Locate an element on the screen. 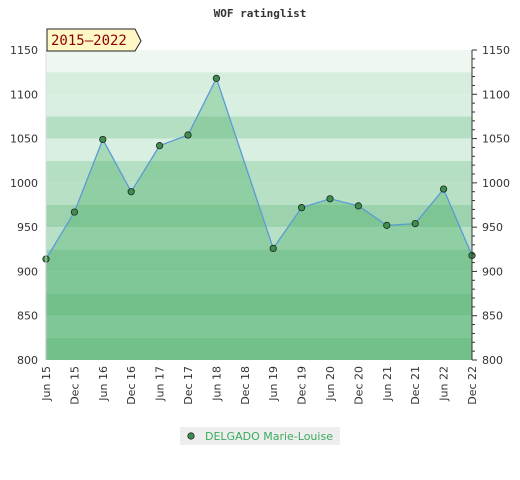 This screenshot has height=480, width=520. y-tick-label-right: 1100 is located at coordinates (496, 94).